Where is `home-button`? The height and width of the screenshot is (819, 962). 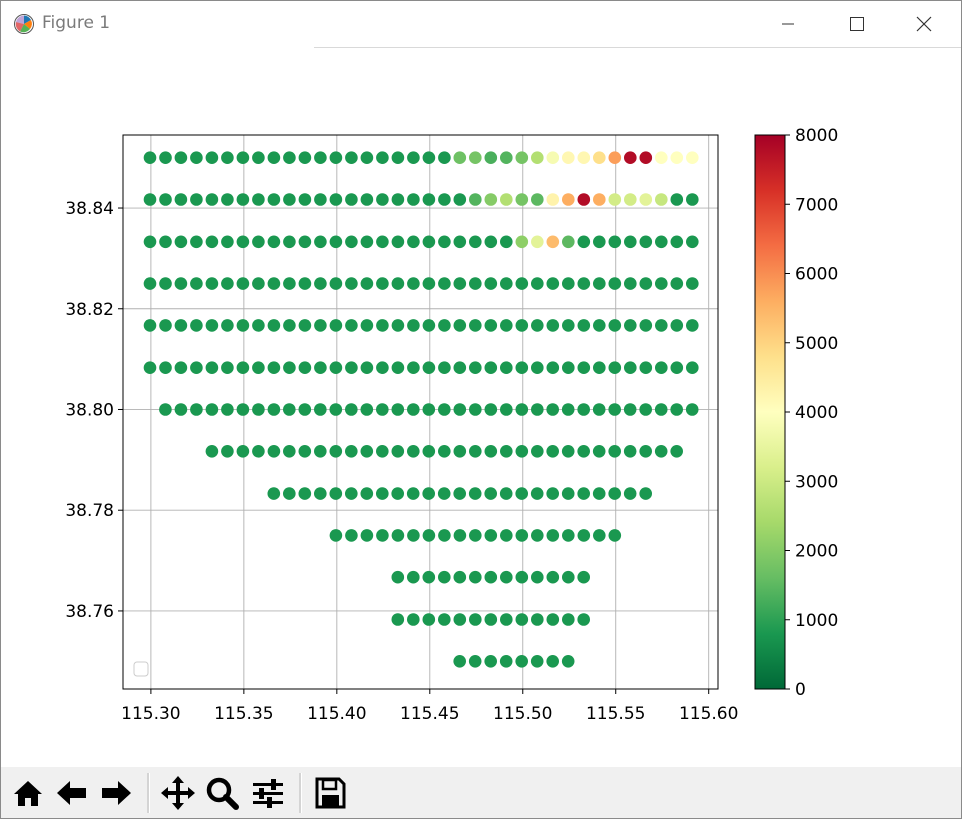
home-button is located at coordinates (28, 793).